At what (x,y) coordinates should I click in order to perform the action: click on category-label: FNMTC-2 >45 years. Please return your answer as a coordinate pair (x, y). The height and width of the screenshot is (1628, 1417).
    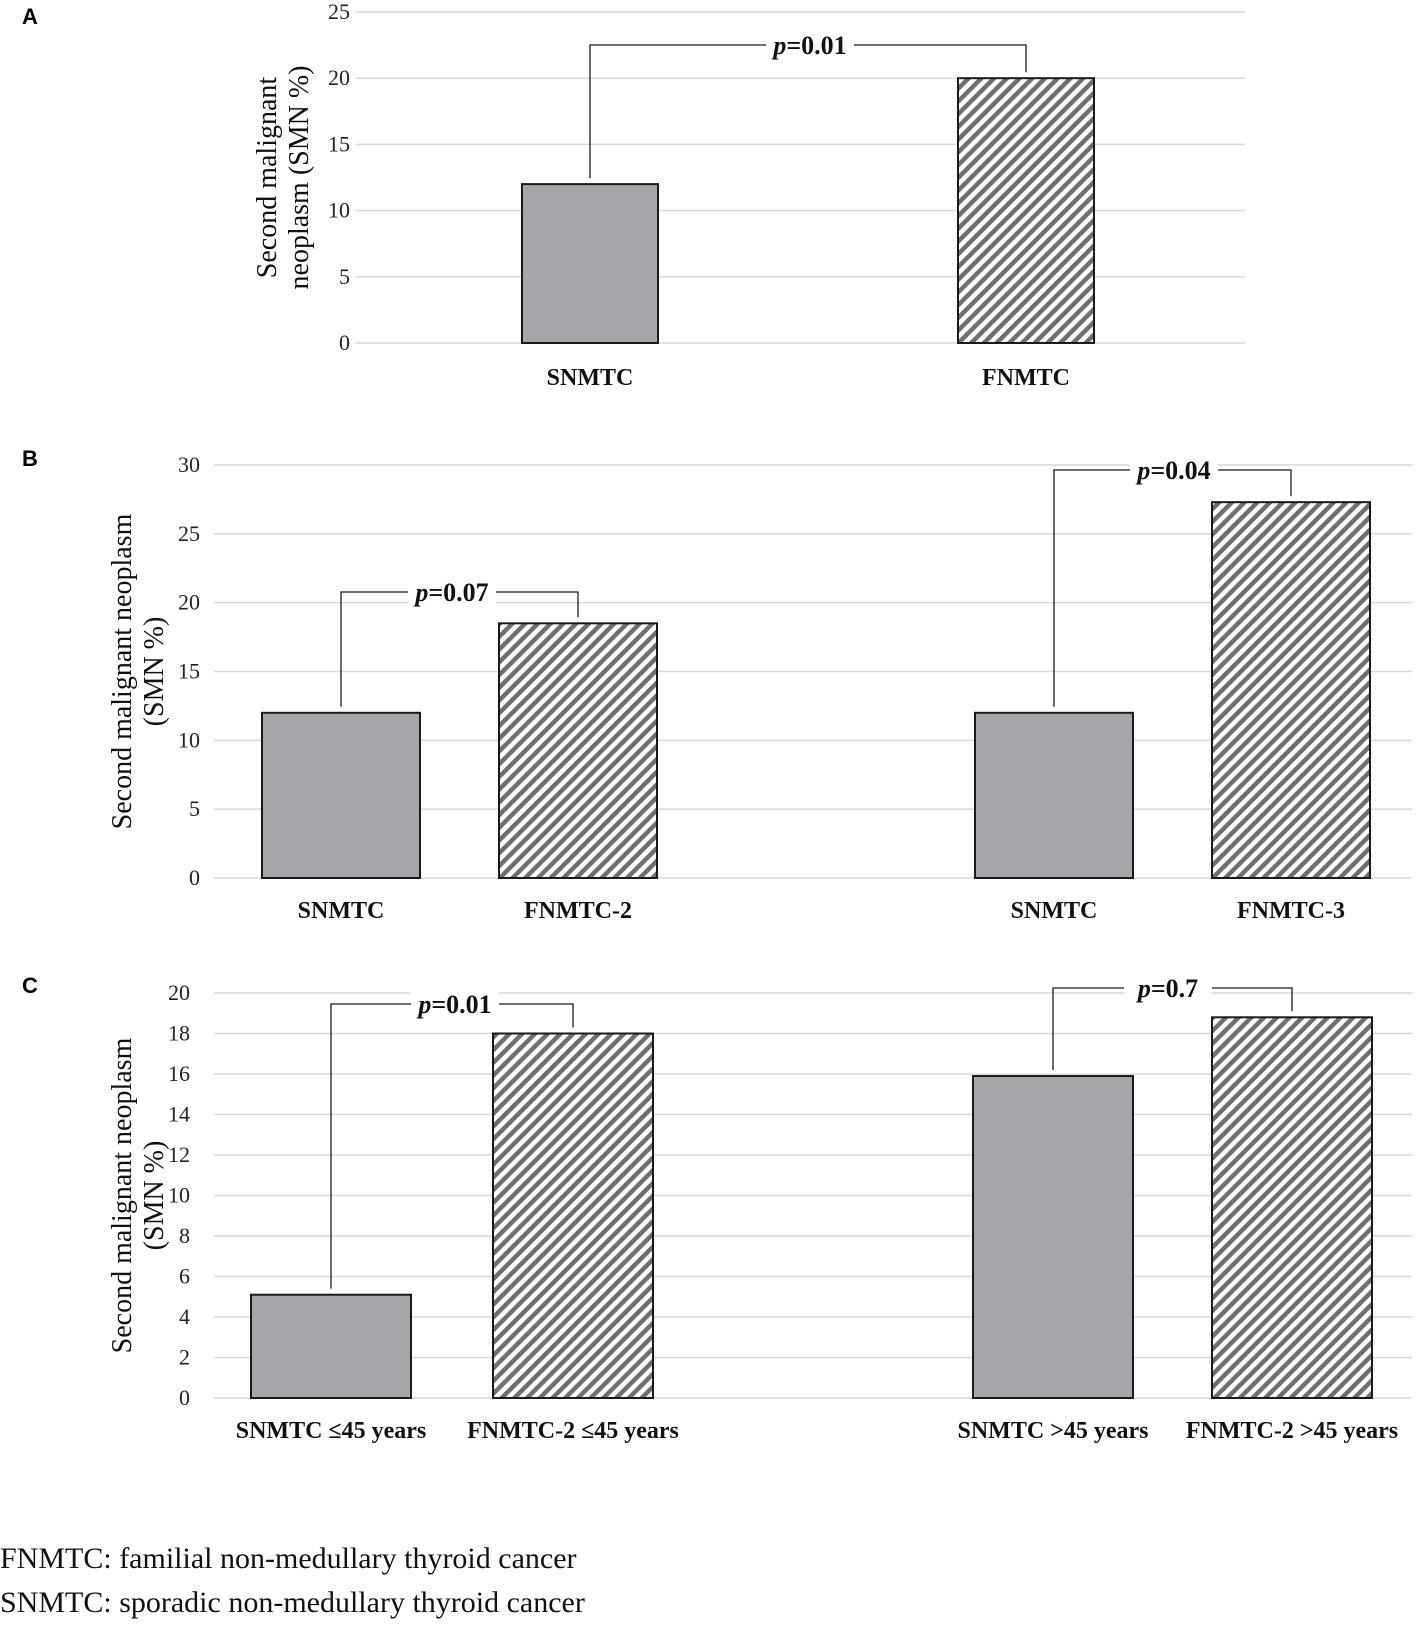
    Looking at the image, I should click on (1292, 1431).